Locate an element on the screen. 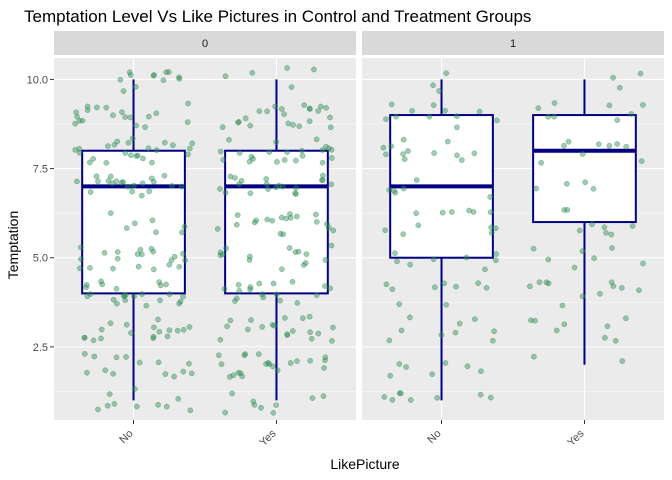  box-yes is located at coordinates (584, 222).